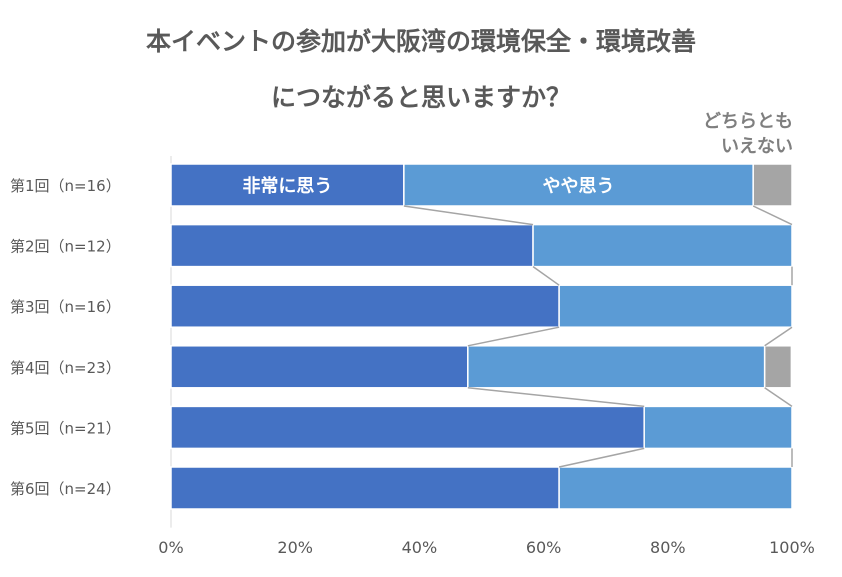  I want to click on x-tick-label: 60%, so click(544, 547).